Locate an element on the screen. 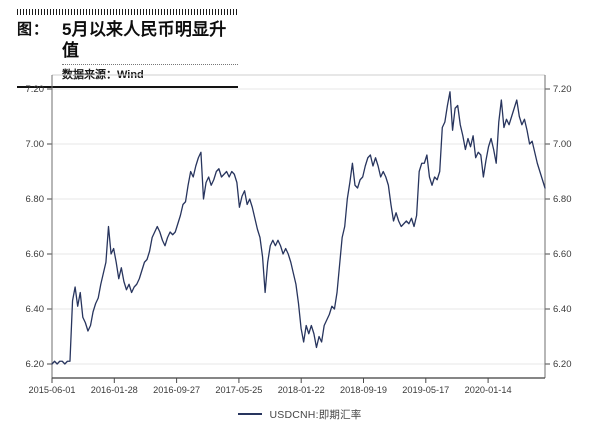 Image resolution: width=600 pixels, height=434 pixels. x-axis-label: 2018-09-19 is located at coordinates (363, 390).